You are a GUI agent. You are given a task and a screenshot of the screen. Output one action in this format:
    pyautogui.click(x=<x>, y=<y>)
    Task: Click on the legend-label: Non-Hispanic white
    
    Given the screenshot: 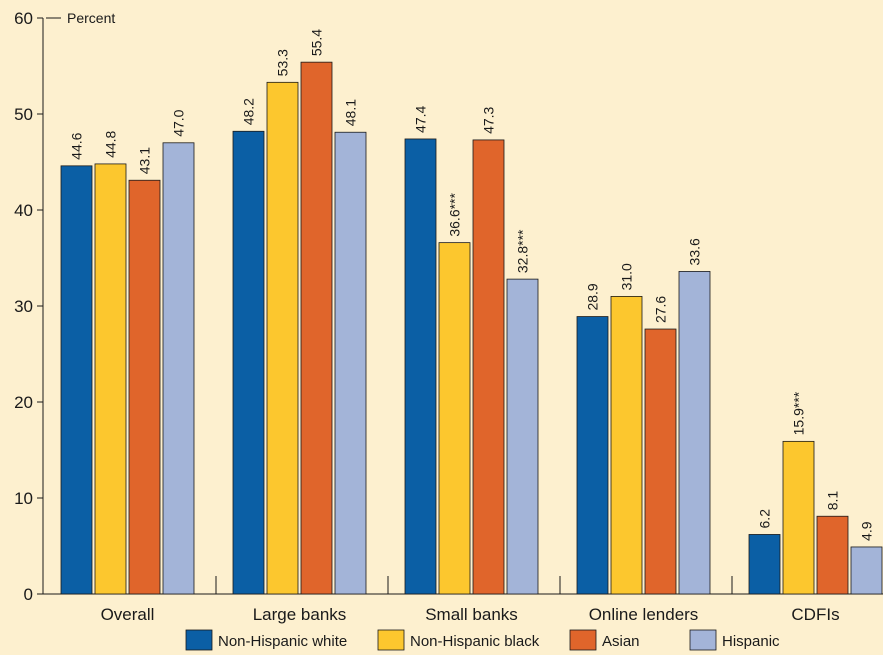 What is the action you would take?
    pyautogui.click(x=282, y=641)
    